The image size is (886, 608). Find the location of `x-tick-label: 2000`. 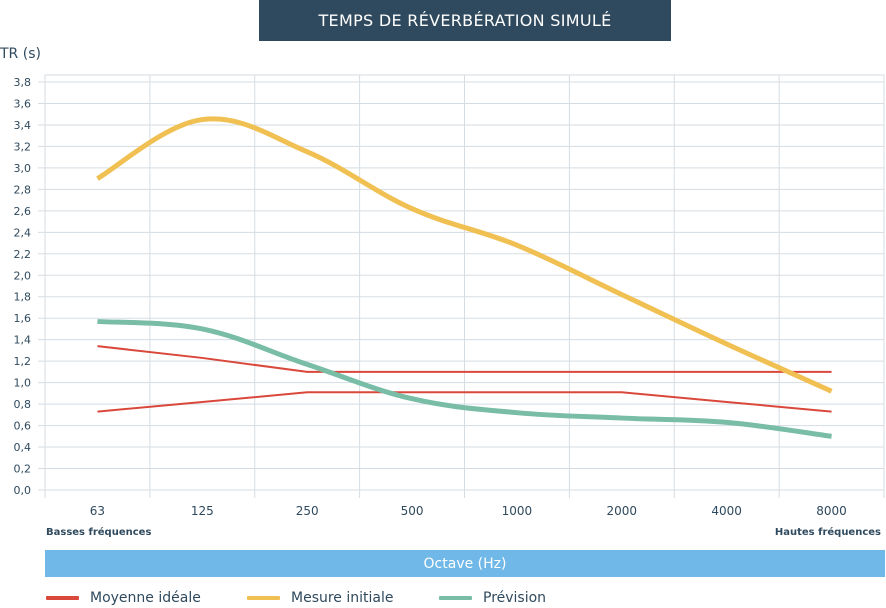

x-tick-label: 2000 is located at coordinates (622, 511).